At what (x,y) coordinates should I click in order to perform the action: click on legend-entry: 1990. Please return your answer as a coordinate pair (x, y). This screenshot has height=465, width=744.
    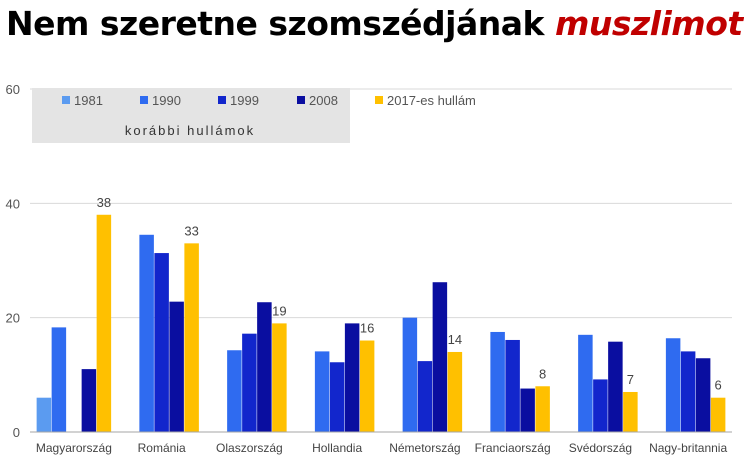
    Looking at the image, I should click on (166, 100).